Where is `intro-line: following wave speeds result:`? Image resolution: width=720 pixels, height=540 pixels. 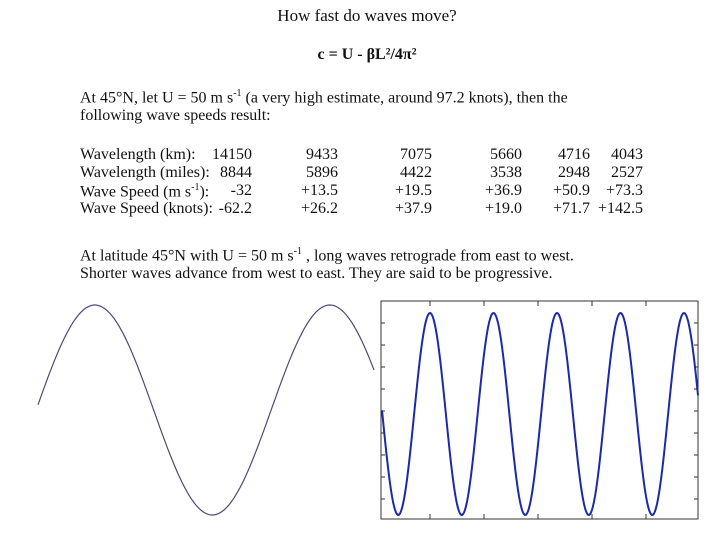
intro-line: following wave speeds result: is located at coordinates (175, 115).